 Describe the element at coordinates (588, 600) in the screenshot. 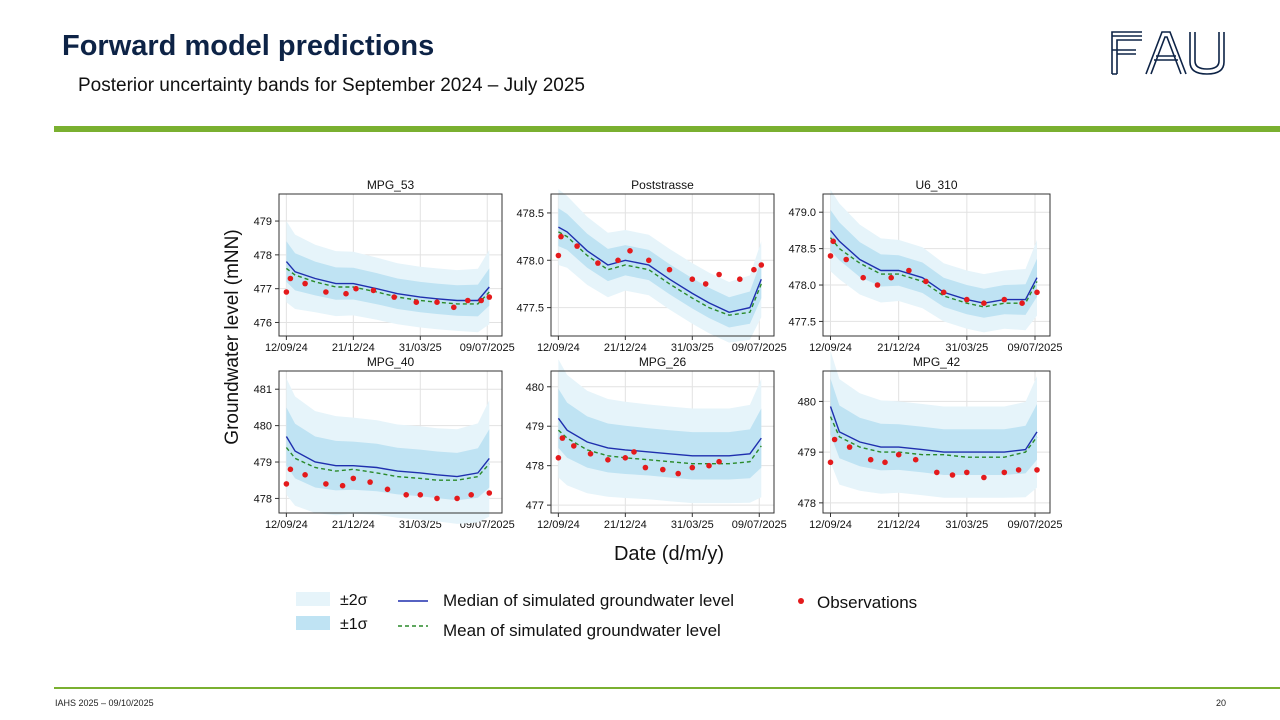

I see `legend-label-median: Median of simulated groundwater level` at that location.